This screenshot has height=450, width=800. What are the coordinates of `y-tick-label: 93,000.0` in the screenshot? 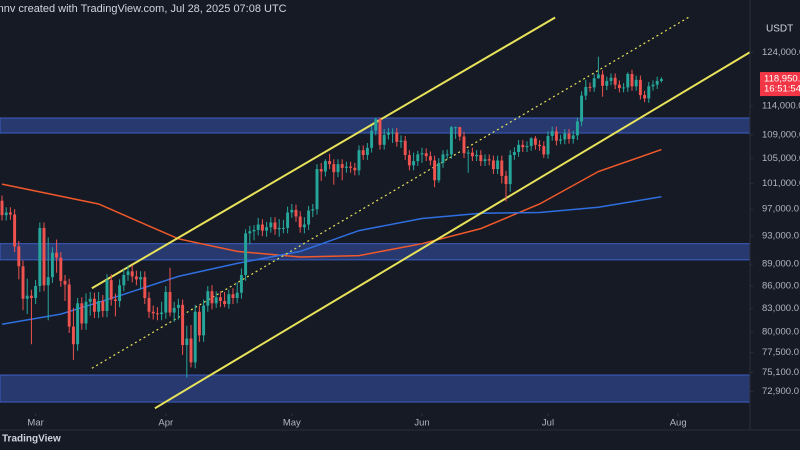 It's located at (780, 236).